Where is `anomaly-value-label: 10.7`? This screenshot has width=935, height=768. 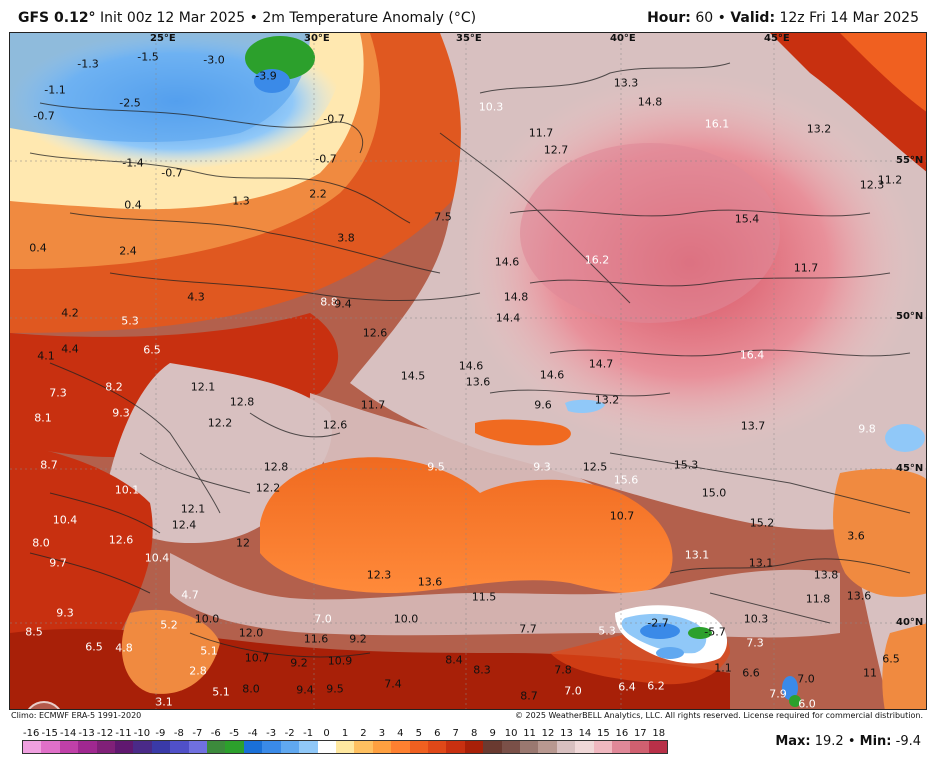 anomaly-value-label: 10.7 is located at coordinates (257, 658).